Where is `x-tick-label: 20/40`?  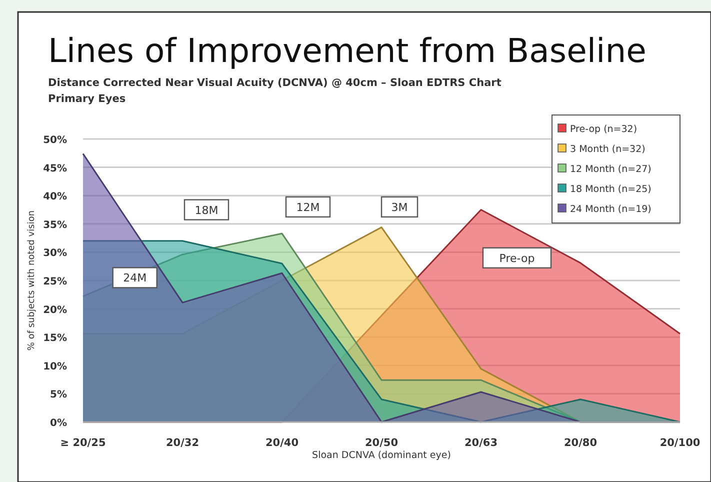 x-tick-label: 20/40 is located at coordinates (282, 443).